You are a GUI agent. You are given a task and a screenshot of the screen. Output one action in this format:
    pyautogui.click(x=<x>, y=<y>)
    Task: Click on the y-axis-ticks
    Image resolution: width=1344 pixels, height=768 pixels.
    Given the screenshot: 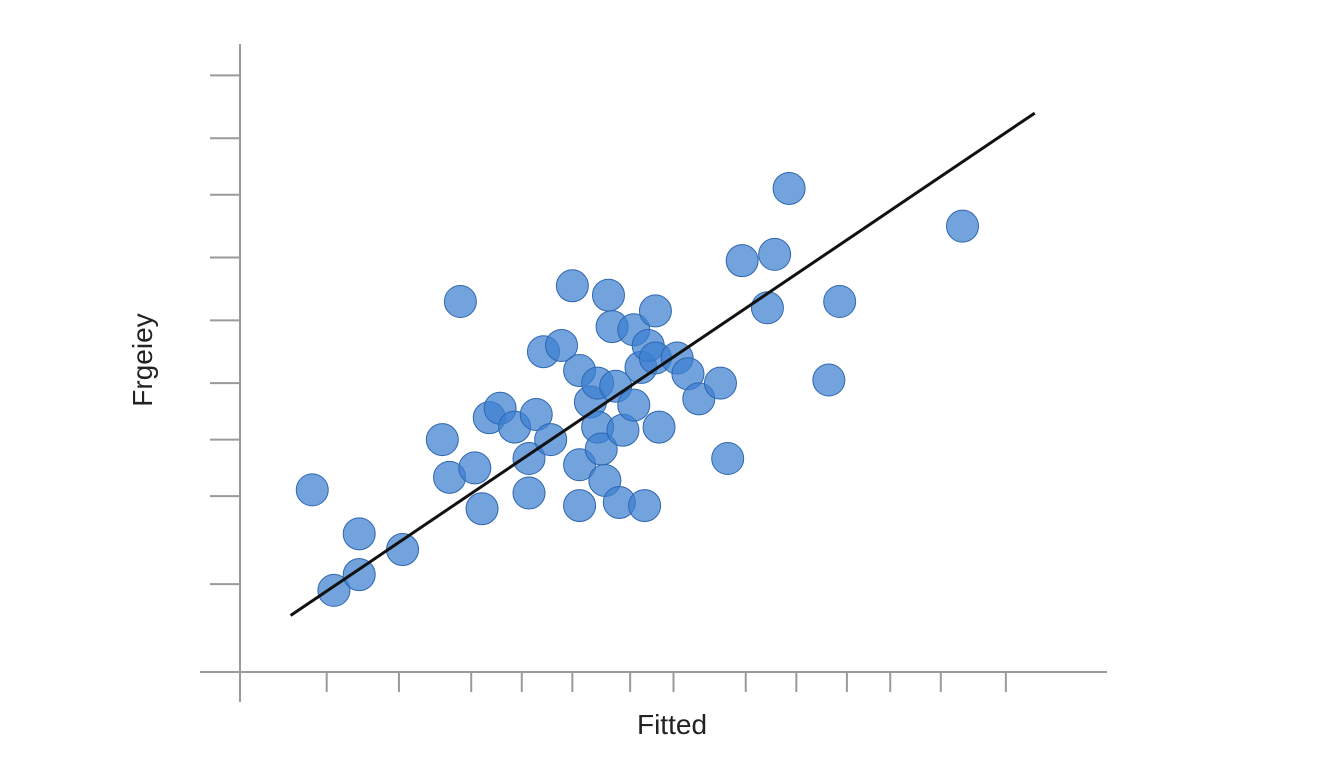 What is the action you would take?
    pyautogui.click(x=225, y=330)
    